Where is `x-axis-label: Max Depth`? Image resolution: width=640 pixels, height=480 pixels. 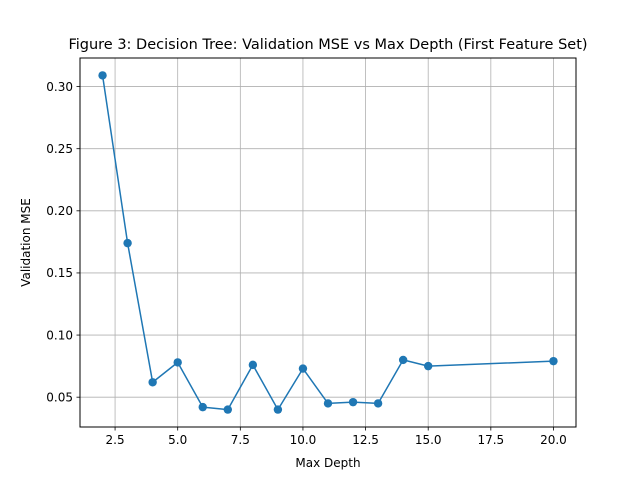
x-axis-label: Max Depth is located at coordinates (327, 463).